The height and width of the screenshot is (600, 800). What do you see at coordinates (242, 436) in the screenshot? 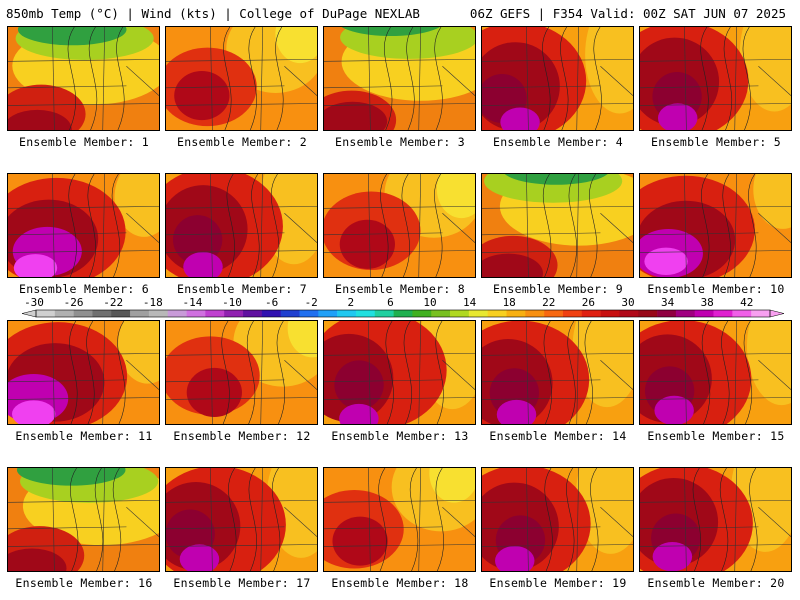
I see `ensemble-member-label: Ensemble Member: 12` at bounding box center [242, 436].